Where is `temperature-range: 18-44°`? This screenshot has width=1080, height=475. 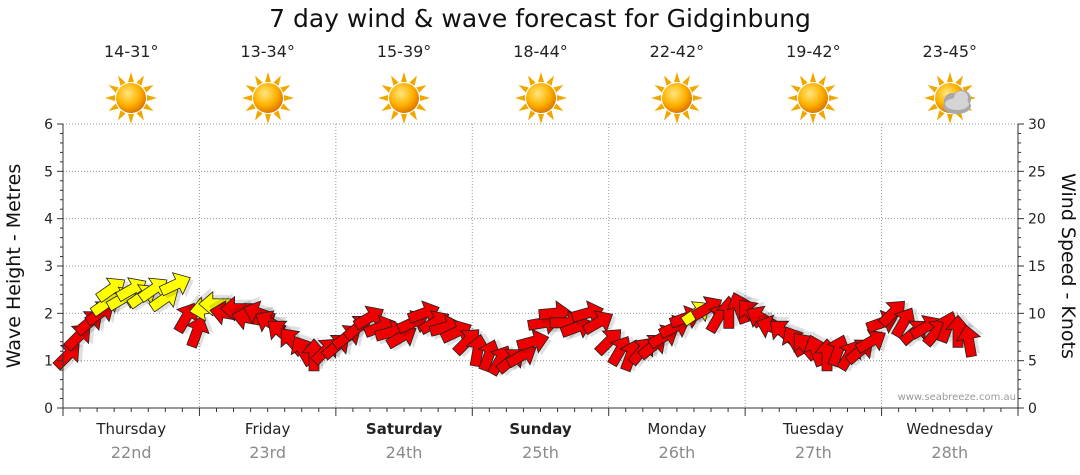 temperature-range: 18-44° is located at coordinates (540, 51).